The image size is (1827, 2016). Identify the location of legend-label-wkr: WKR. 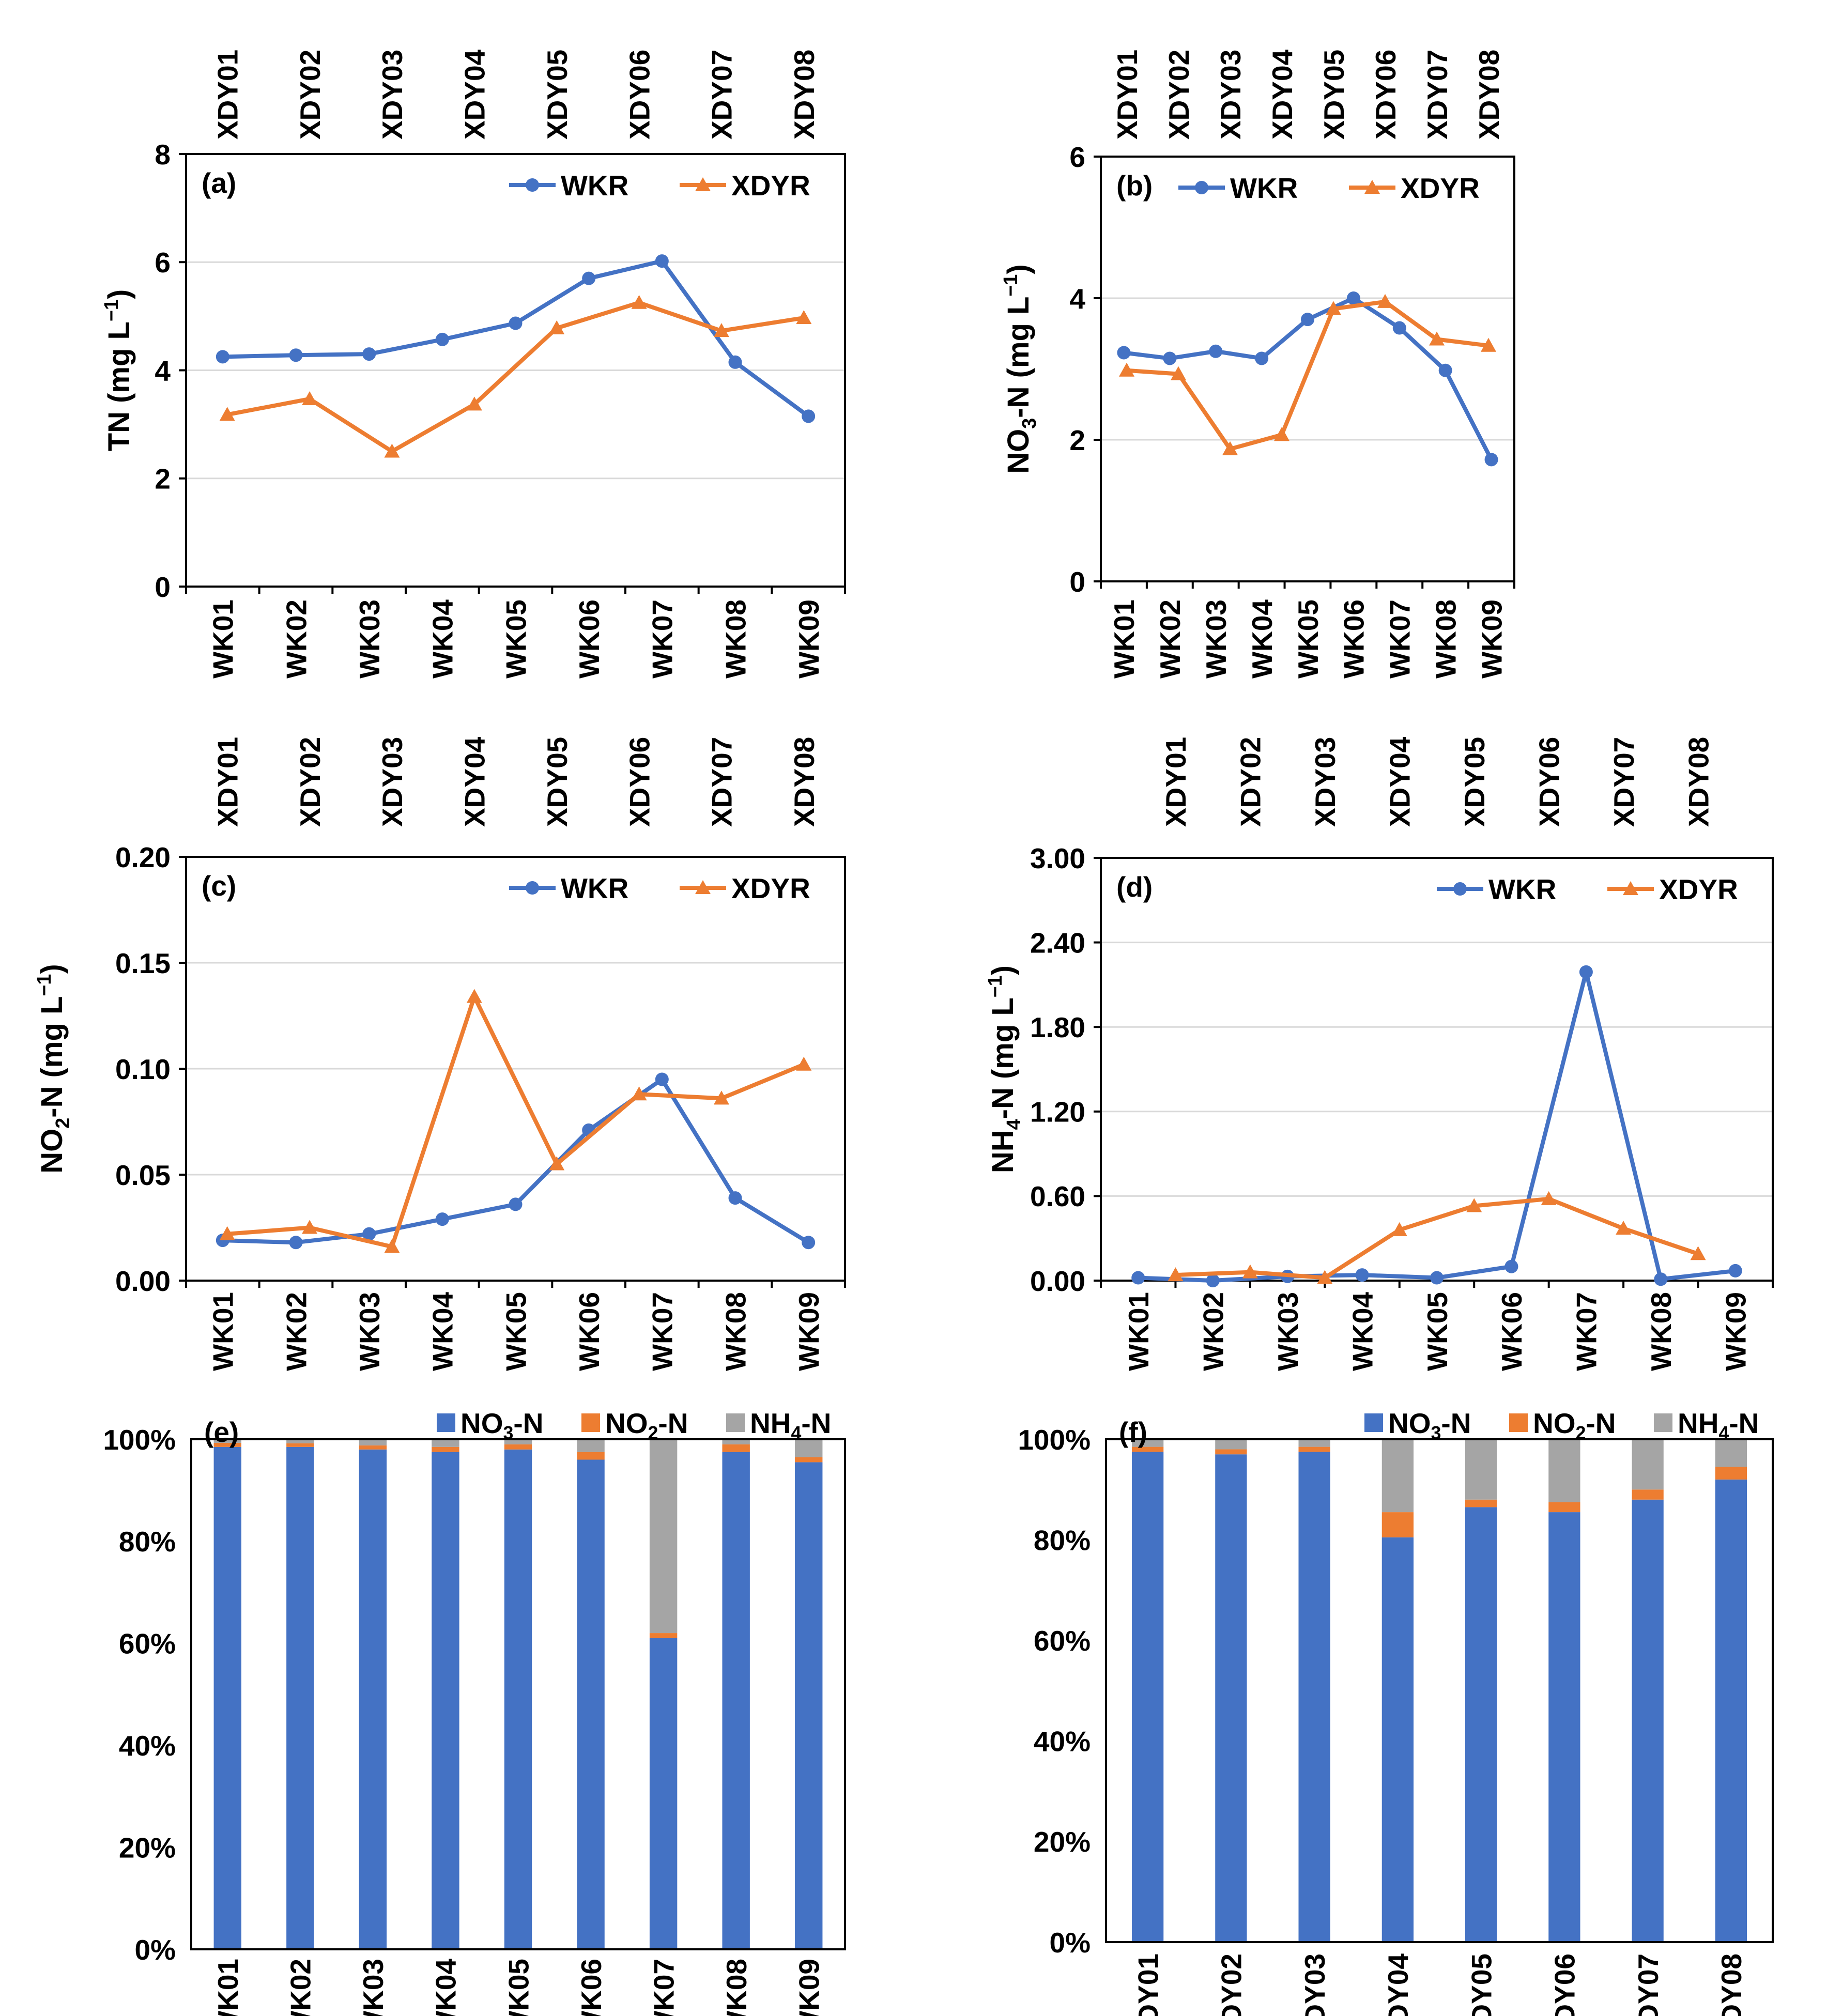
(1522, 889).